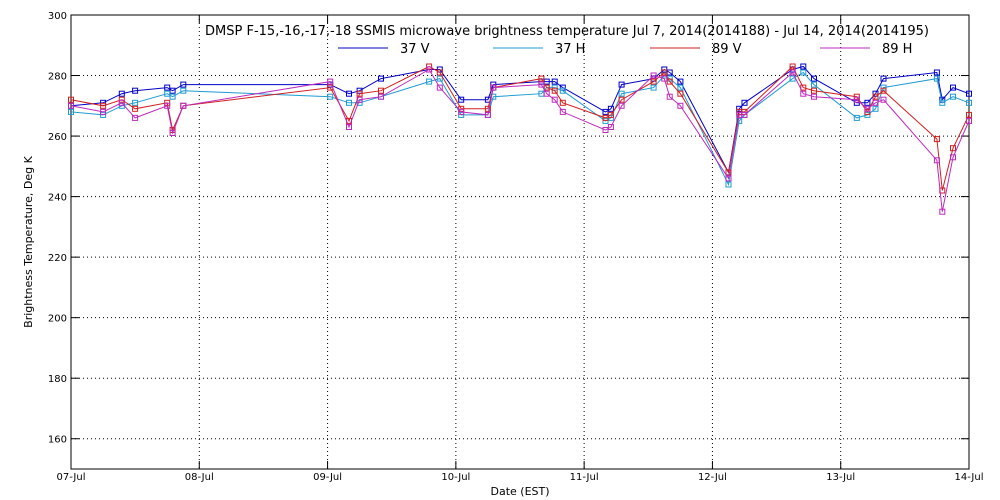  What do you see at coordinates (570, 49) in the screenshot?
I see `legend-label: 37 H` at bounding box center [570, 49].